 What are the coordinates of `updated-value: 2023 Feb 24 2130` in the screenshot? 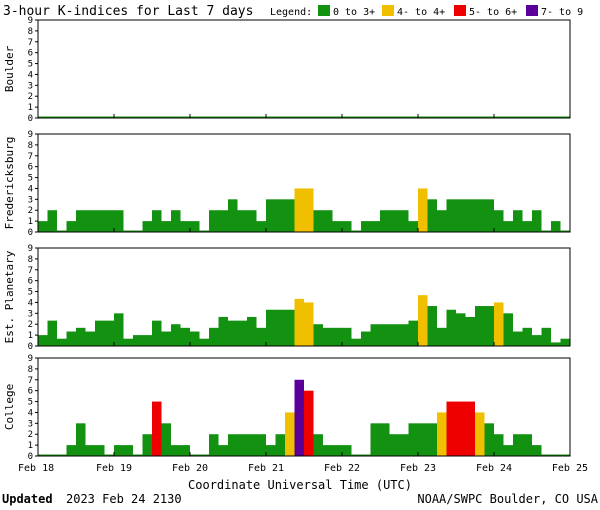 It's located at (124, 499).